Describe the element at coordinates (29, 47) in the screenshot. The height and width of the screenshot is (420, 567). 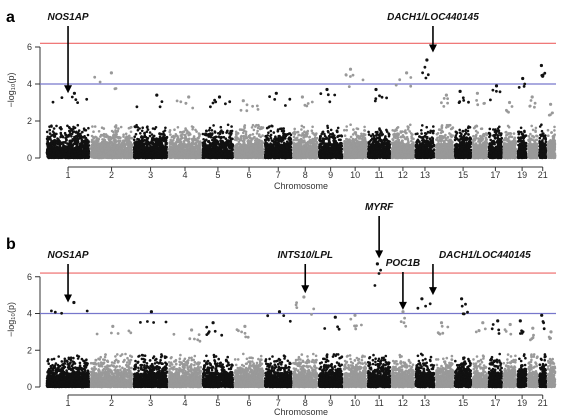
I see `y-tick-label: 6` at that location.